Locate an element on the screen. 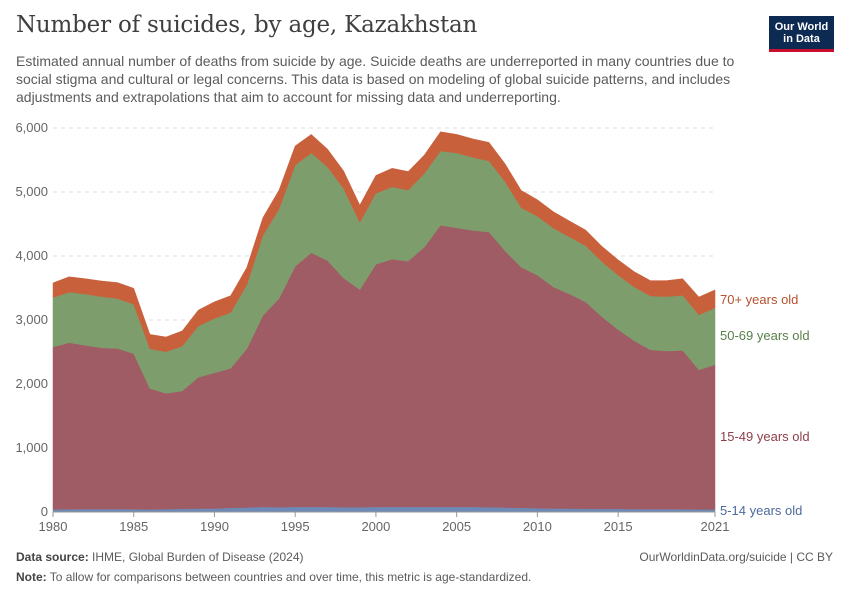 Image resolution: width=850 pixels, height=600 pixels. y-tick-label: 5,000 is located at coordinates (31, 191).